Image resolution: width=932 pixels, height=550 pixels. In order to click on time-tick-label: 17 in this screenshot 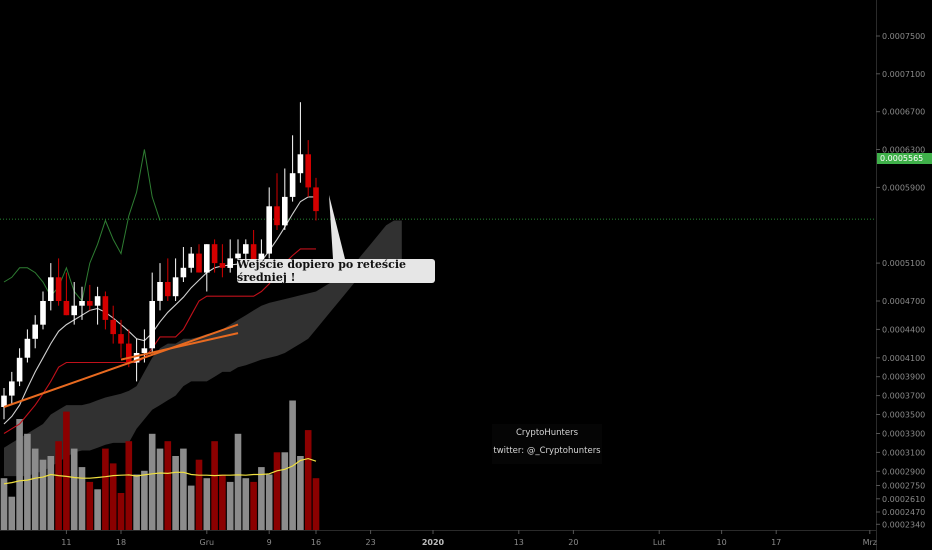, I will do `click(776, 542)`.